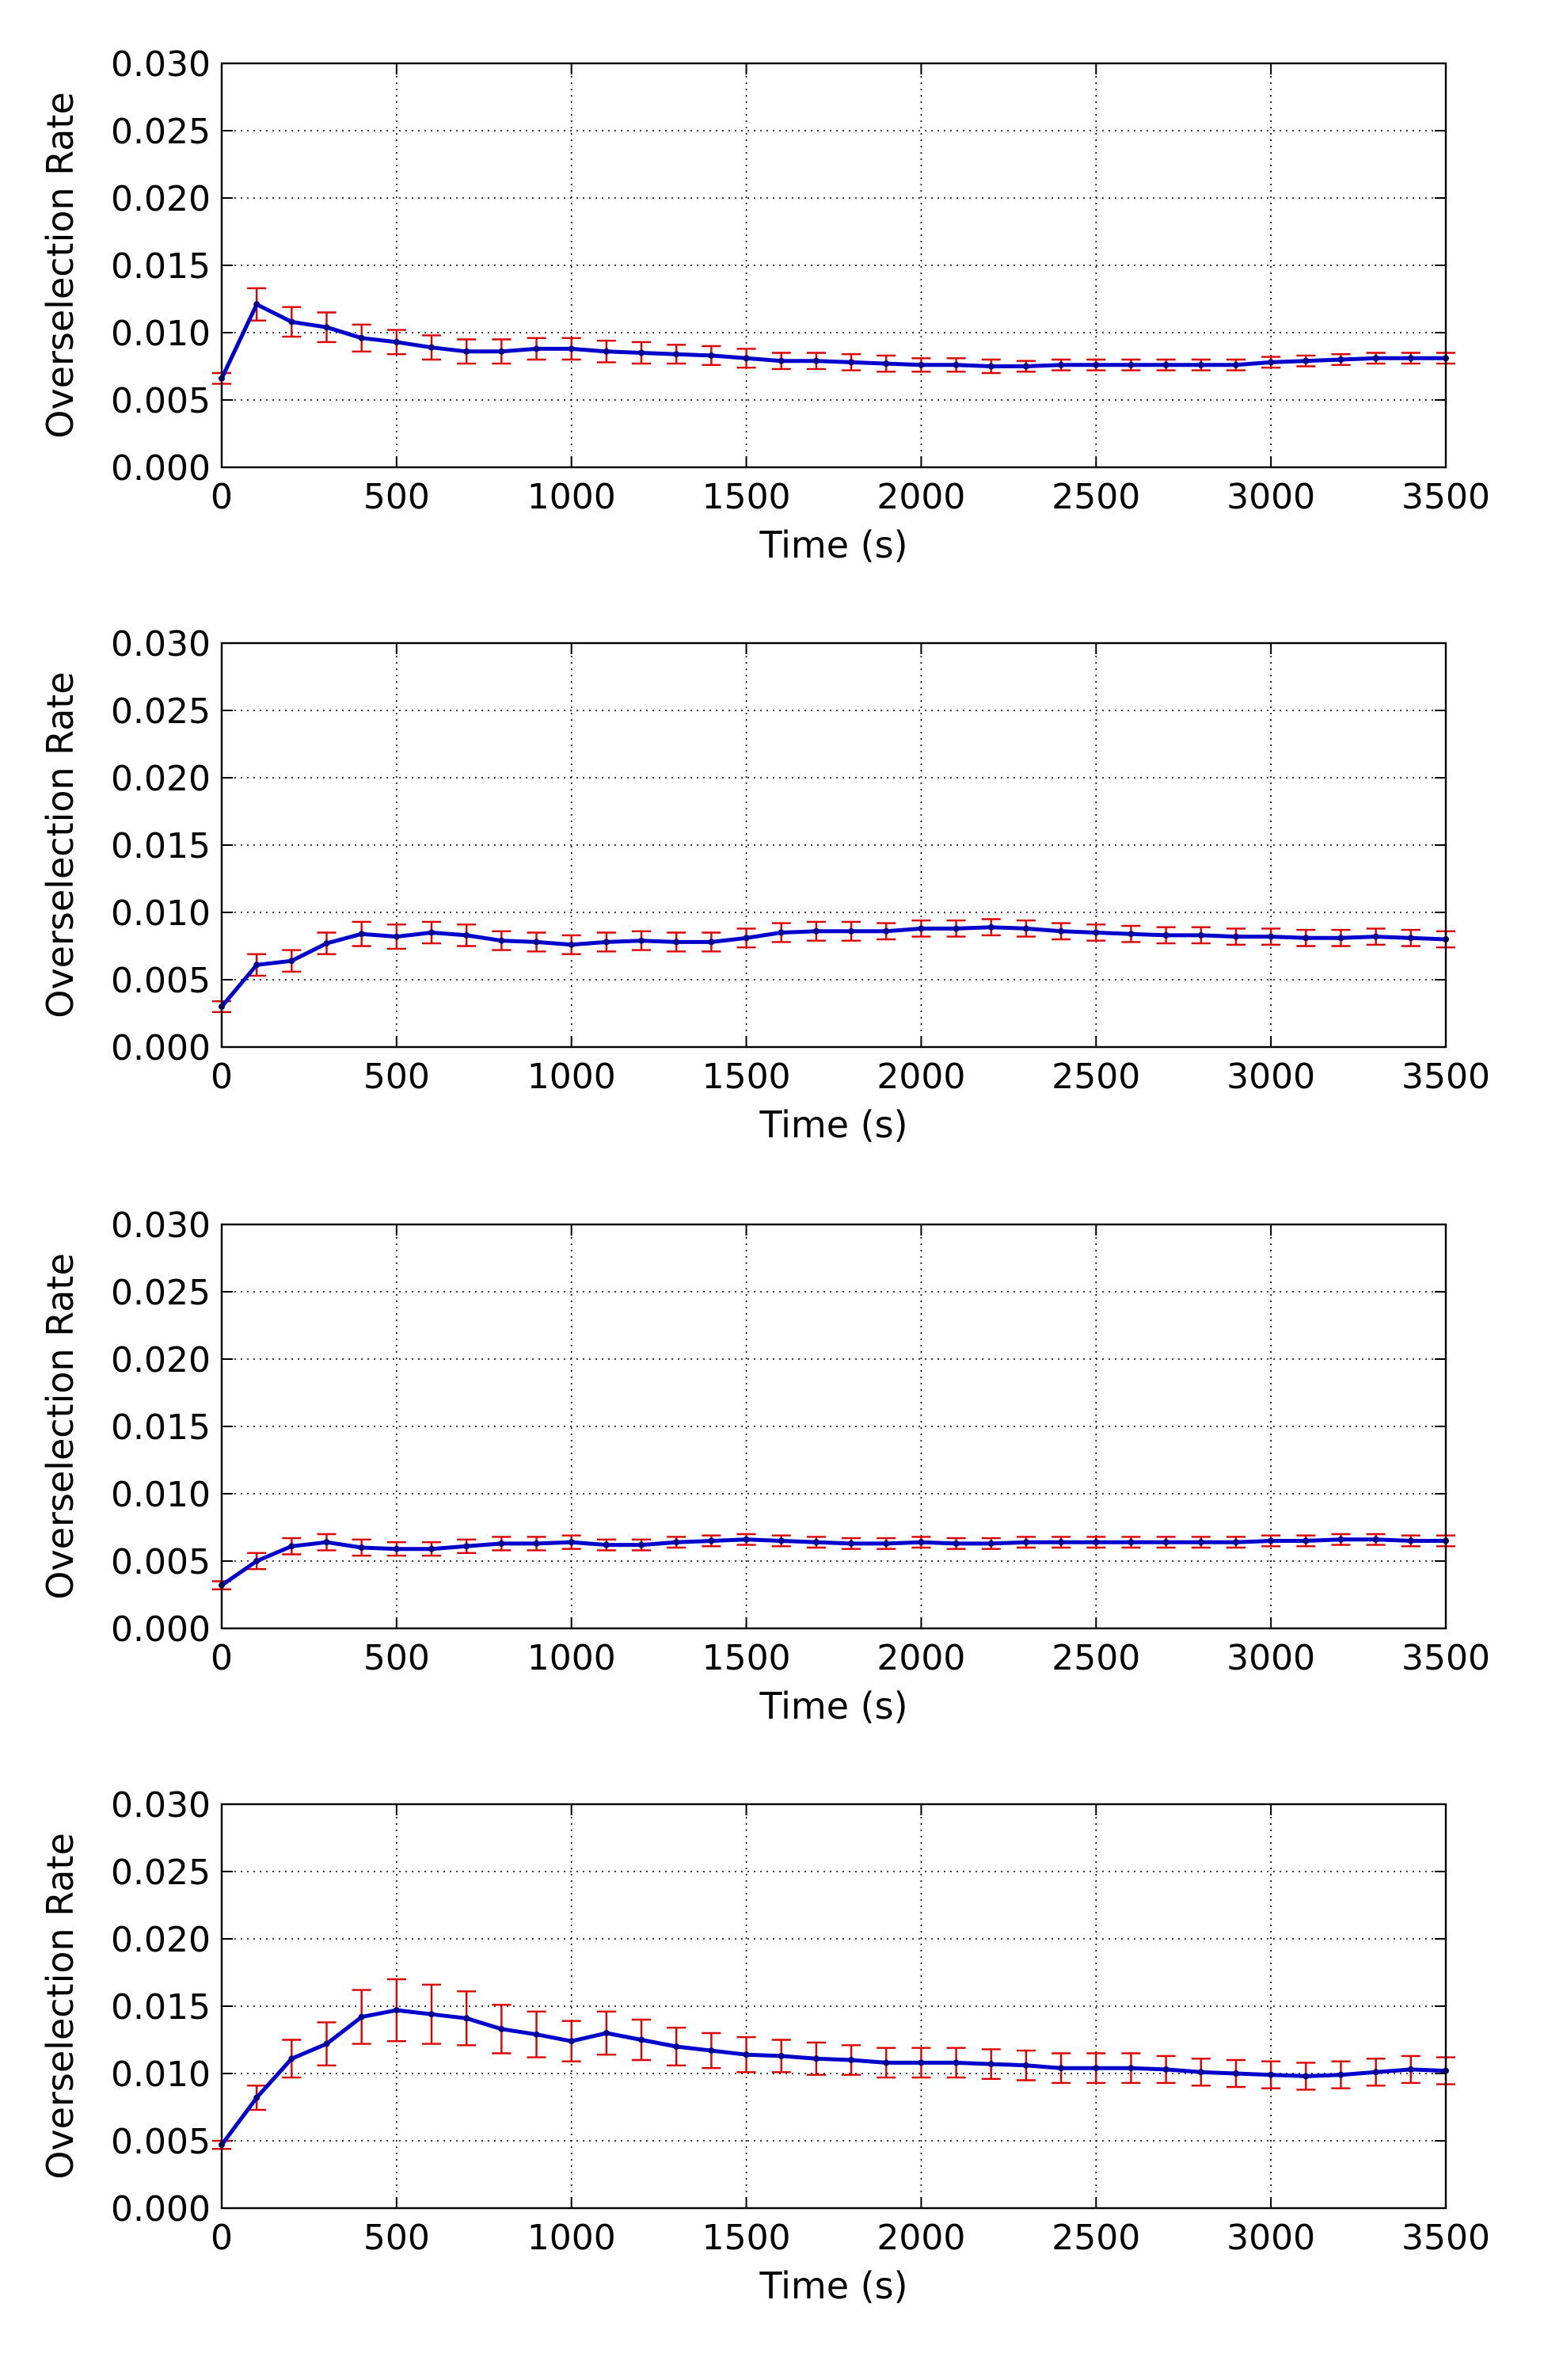 The image size is (1544, 2380). What do you see at coordinates (833, 845) in the screenshot?
I see `plot-frame` at bounding box center [833, 845].